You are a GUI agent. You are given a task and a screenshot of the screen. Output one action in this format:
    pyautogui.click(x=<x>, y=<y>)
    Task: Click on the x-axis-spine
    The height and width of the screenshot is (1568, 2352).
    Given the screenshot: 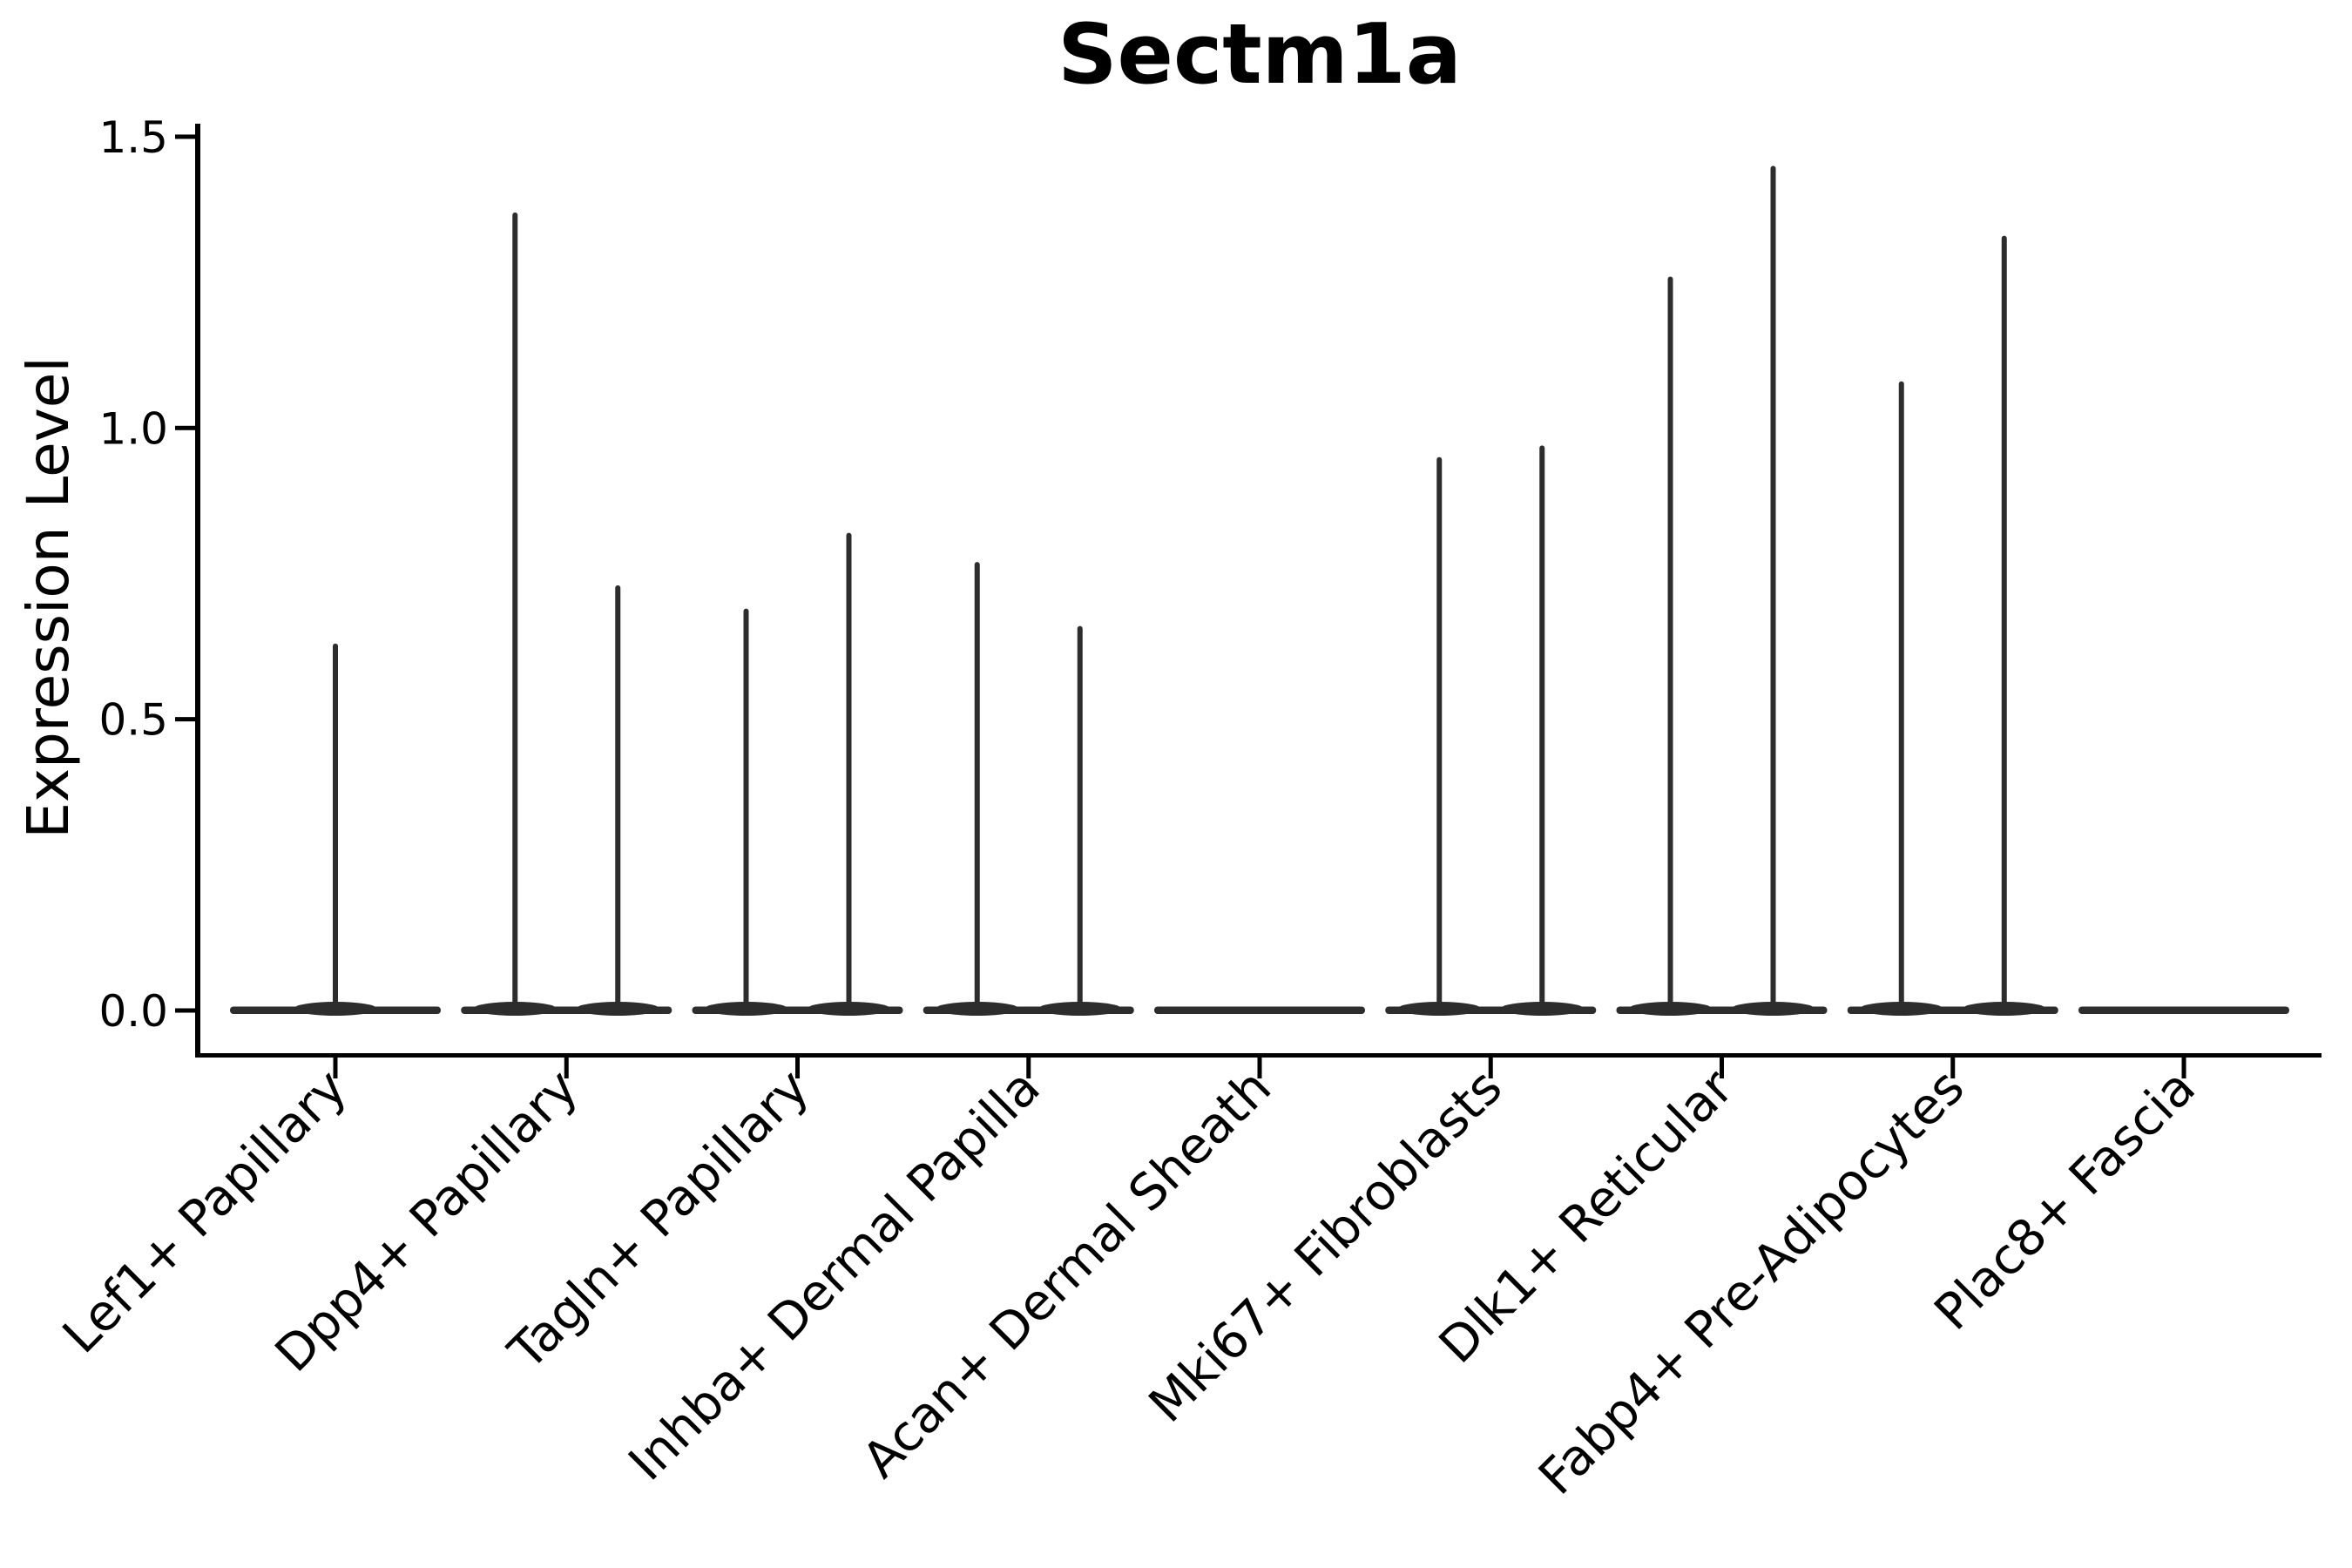 What is the action you would take?
    pyautogui.click(x=1258, y=1055)
    